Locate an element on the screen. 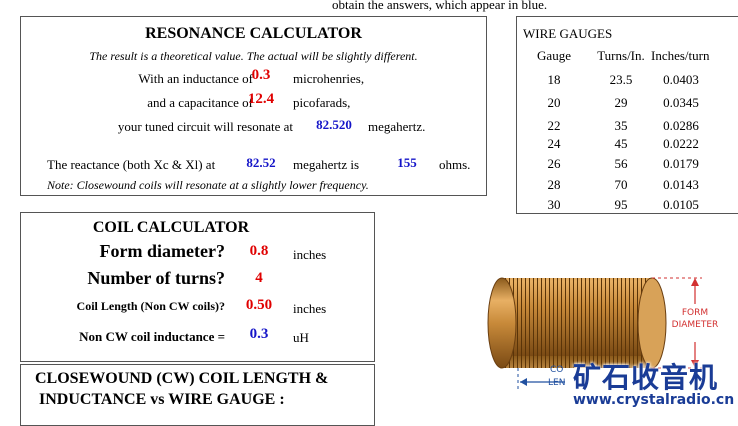 The width and height of the screenshot is (738, 426). closewound-title-line2: INDUCTANCE vs WIRE GAUGE : is located at coordinates (162, 399).